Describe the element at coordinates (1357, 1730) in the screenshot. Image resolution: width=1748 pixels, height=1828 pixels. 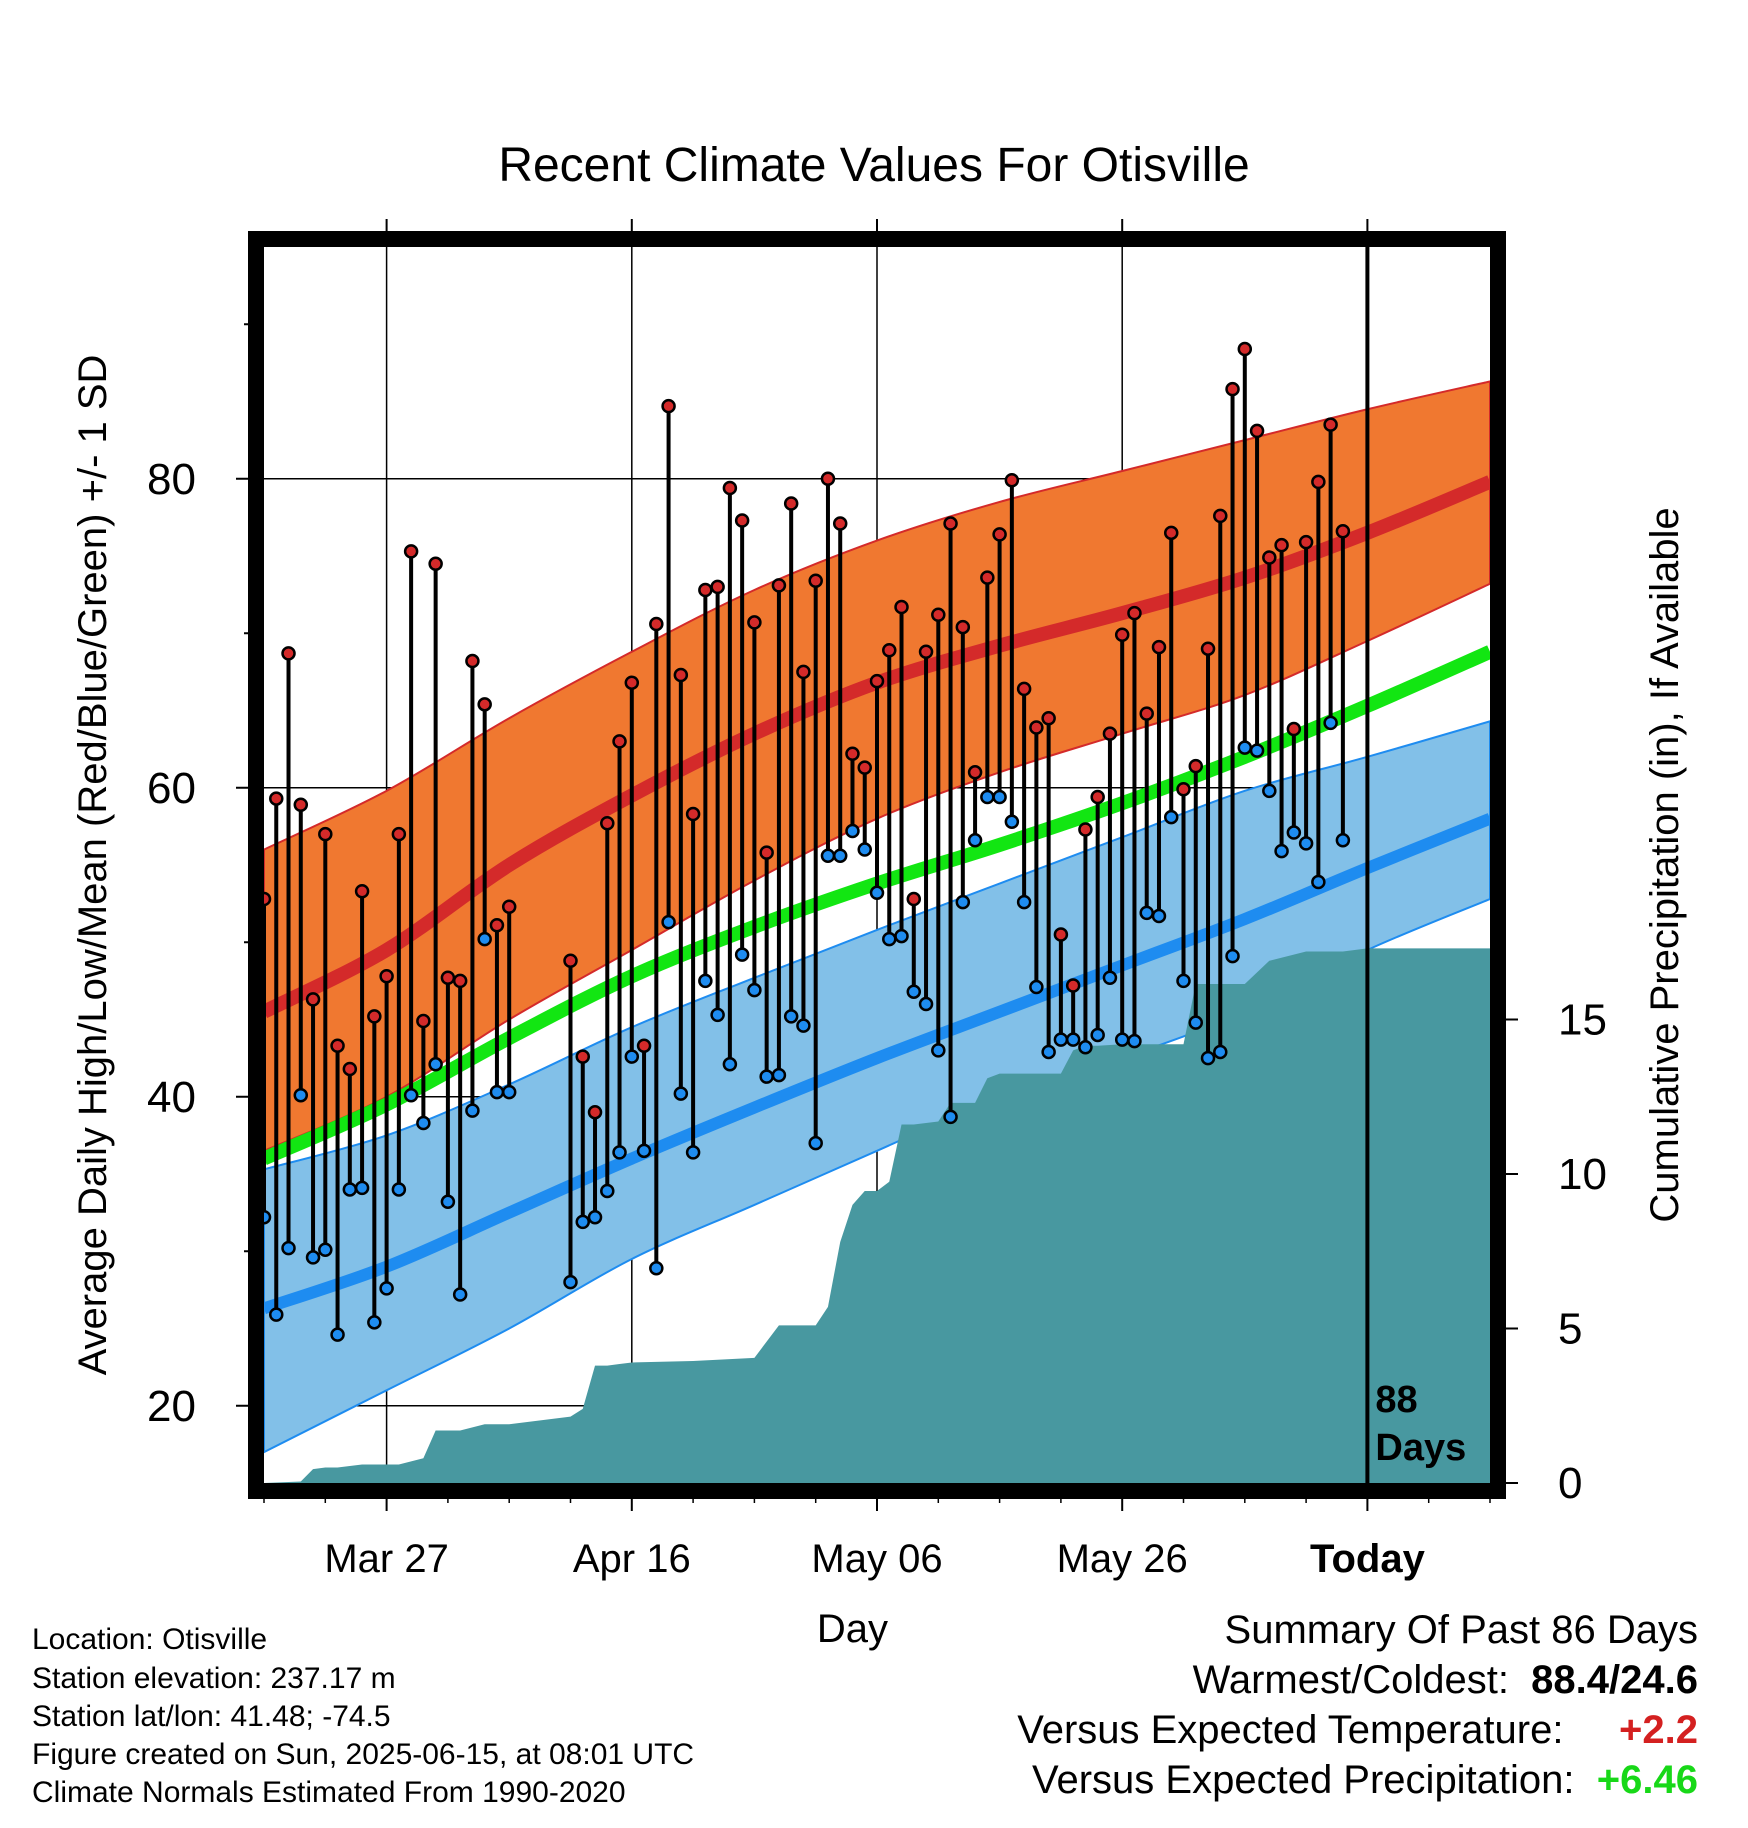
I see `summary-temp: Versus Expected Temperature: +2.2` at that location.